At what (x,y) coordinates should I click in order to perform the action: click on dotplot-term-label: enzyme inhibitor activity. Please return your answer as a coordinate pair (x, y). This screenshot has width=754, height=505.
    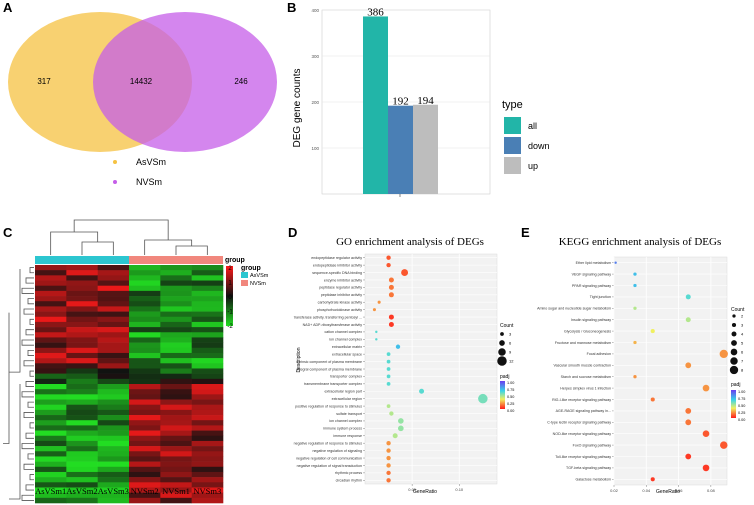
    Looking at the image, I should click on (343, 280).